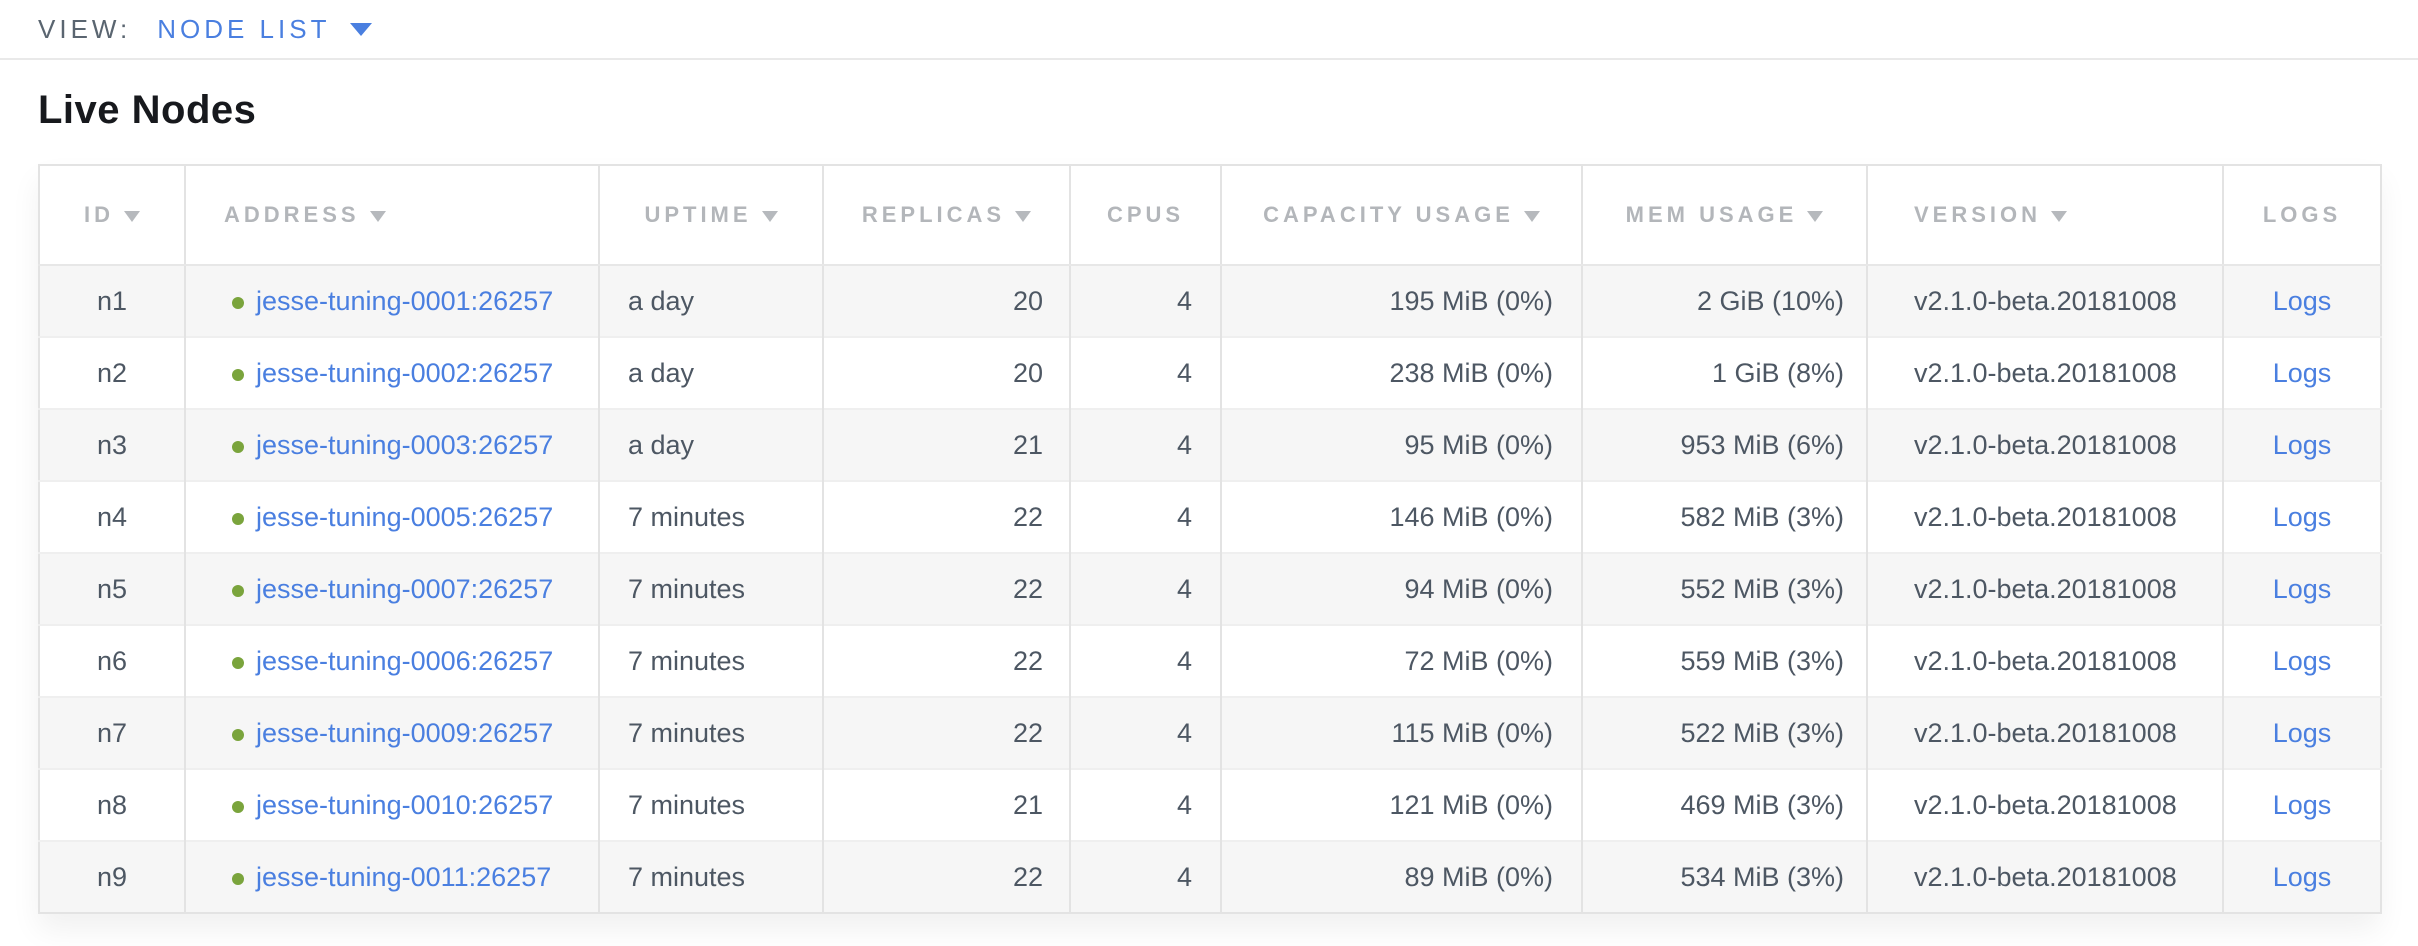 This screenshot has width=2418, height=946. I want to click on column-header-version: VERSION, so click(2044, 215).